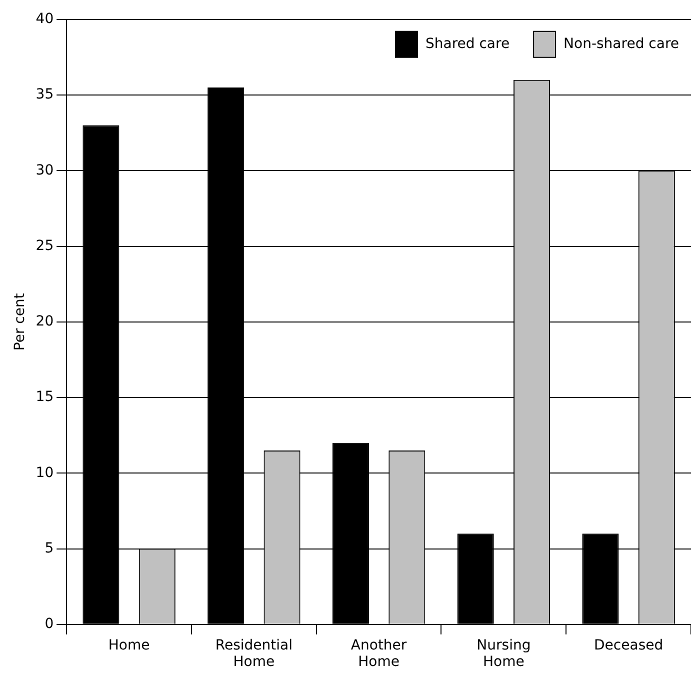 This screenshot has height=682, width=699. I want to click on y-tick-label: 20, so click(45, 322).